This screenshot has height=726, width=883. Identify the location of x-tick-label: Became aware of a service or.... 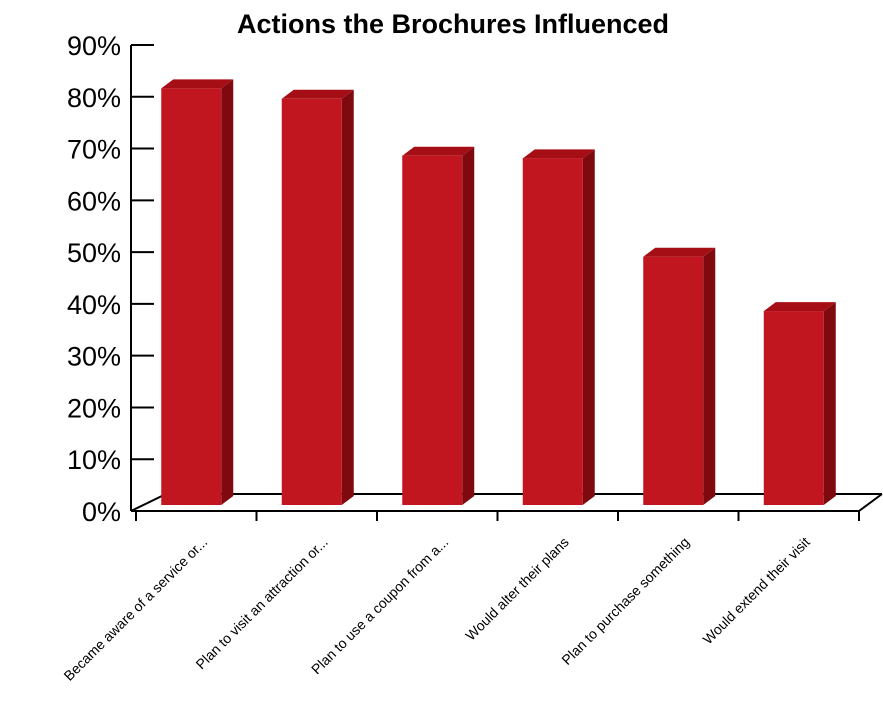
(135, 609).